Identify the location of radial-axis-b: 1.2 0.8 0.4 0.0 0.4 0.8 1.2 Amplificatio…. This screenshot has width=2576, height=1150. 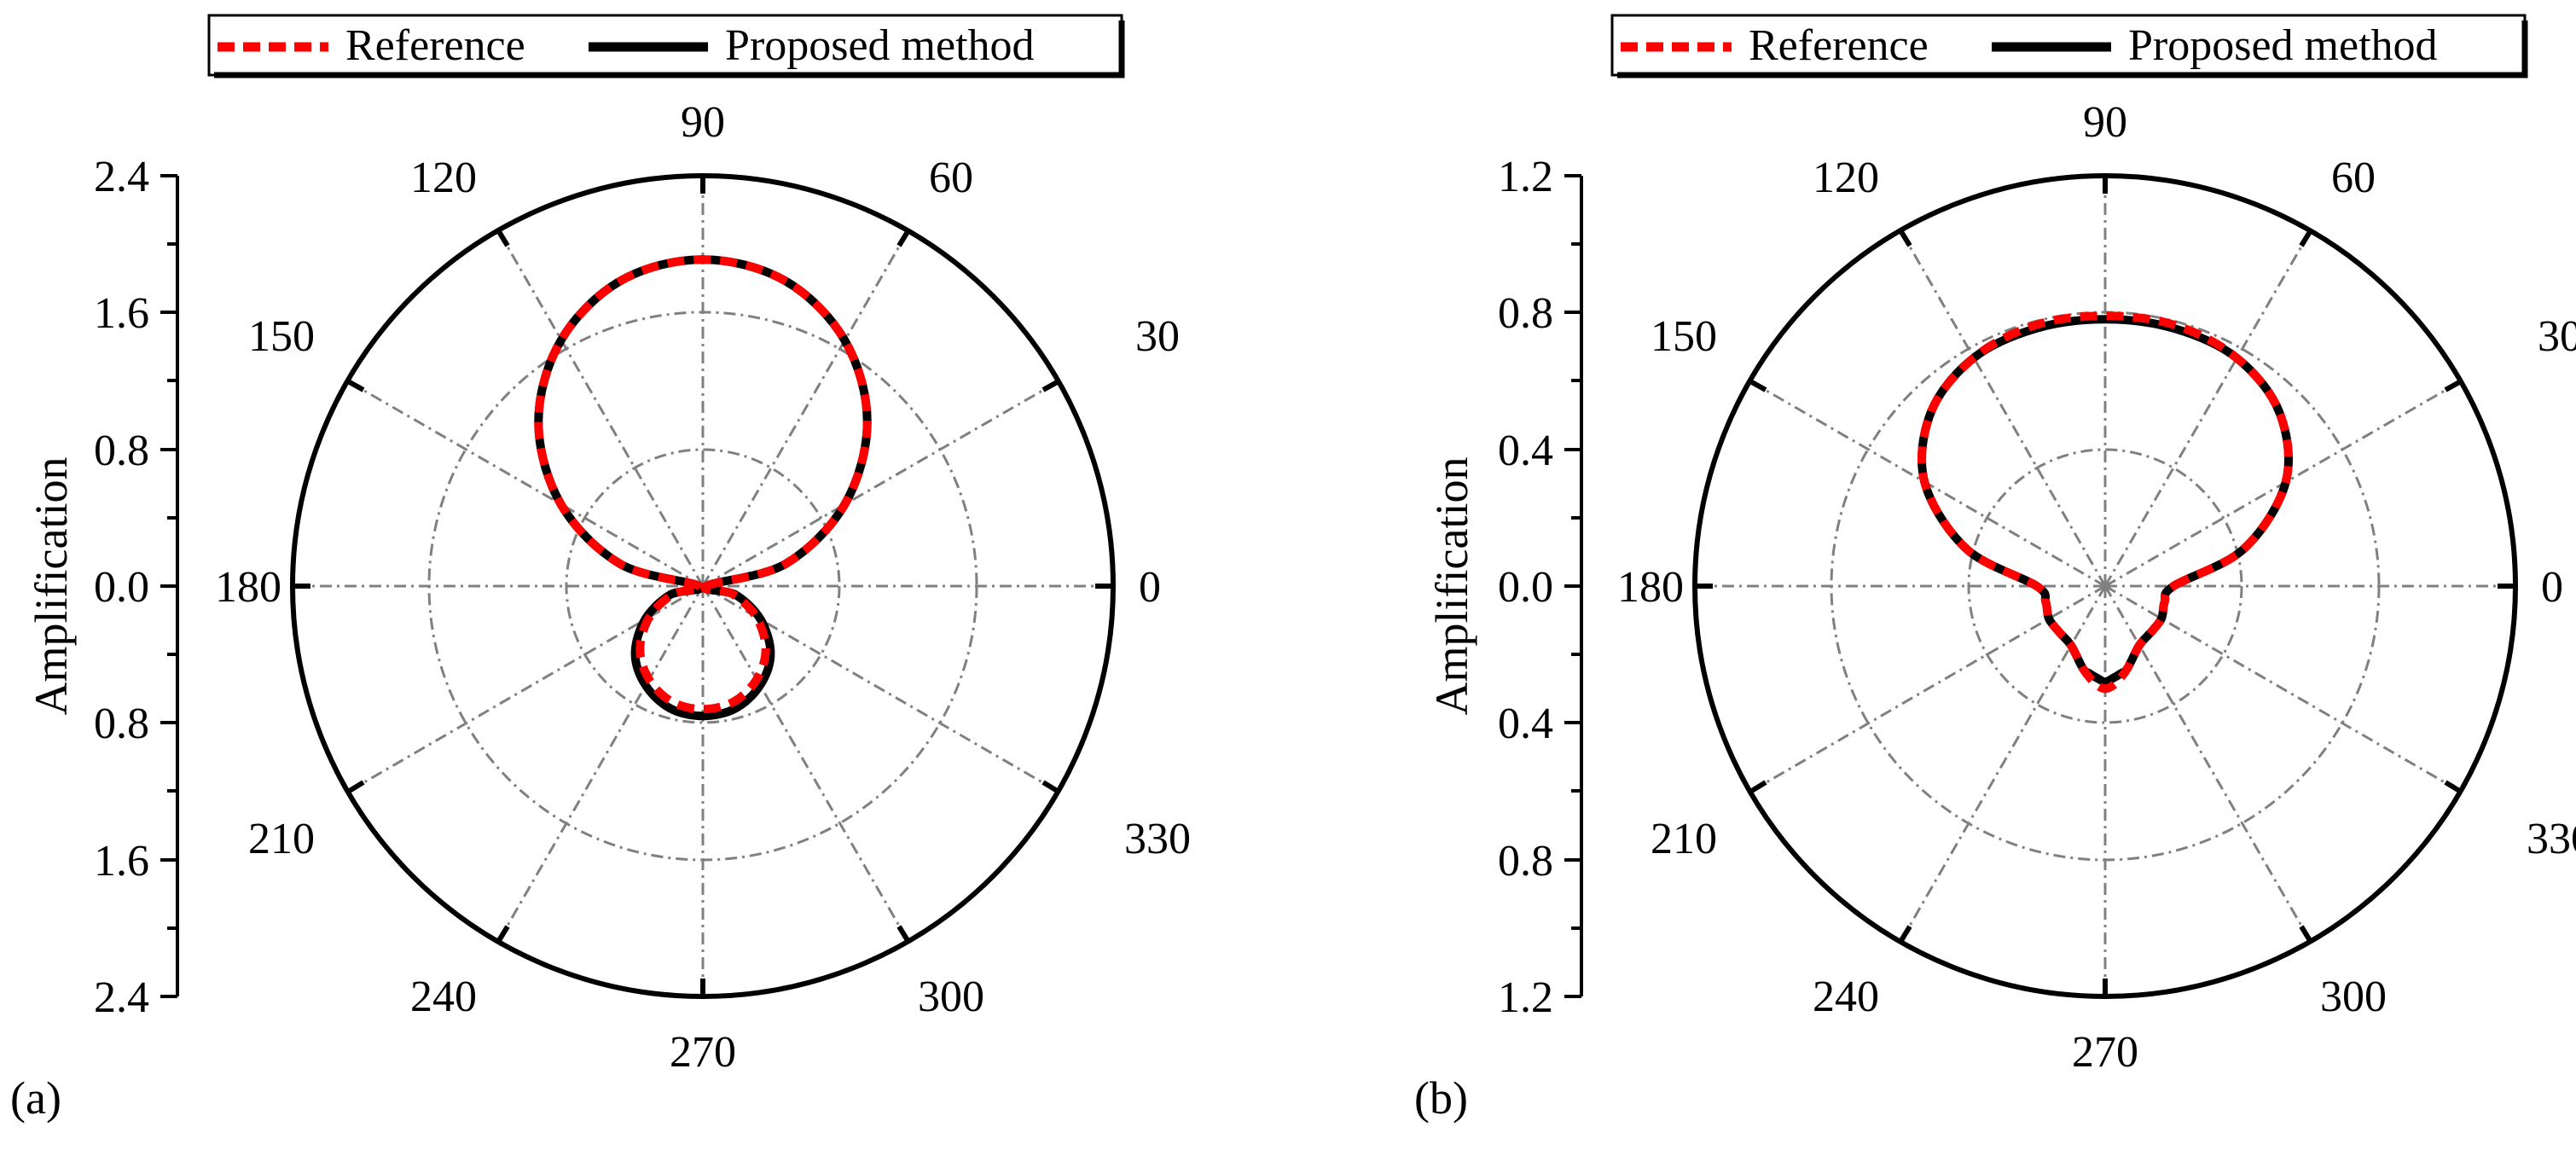
(1504, 587).